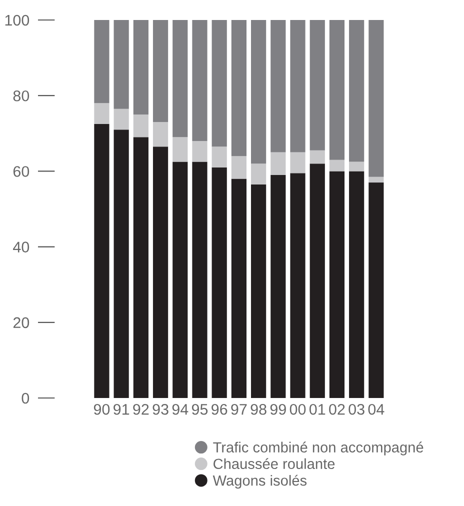 This screenshot has height=506, width=464. Describe the element at coordinates (21, 247) in the screenshot. I see `y-tick-label: 40` at that location.